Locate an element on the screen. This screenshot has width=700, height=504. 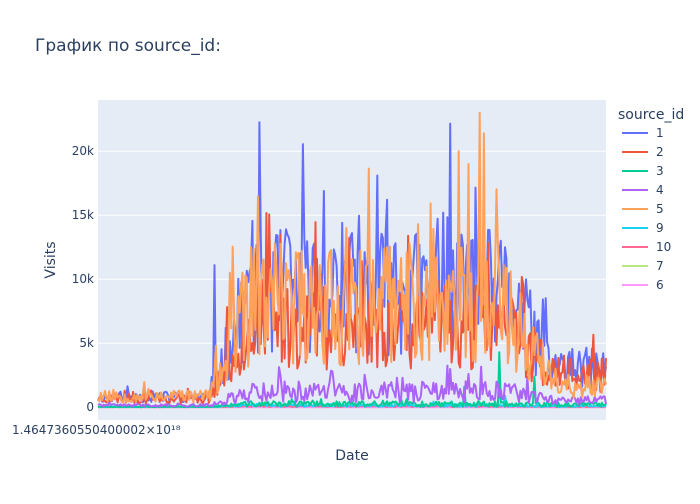
legend-item-1: 1 is located at coordinates (643, 133).